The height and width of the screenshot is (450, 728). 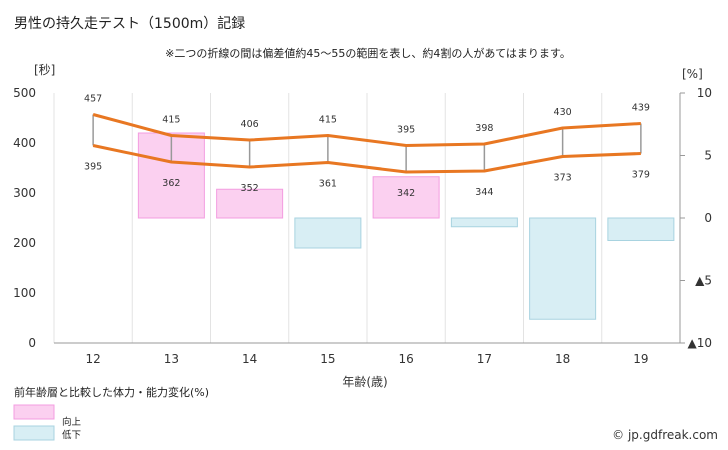 I want to click on x-tick-label: 14, so click(x=249, y=359).